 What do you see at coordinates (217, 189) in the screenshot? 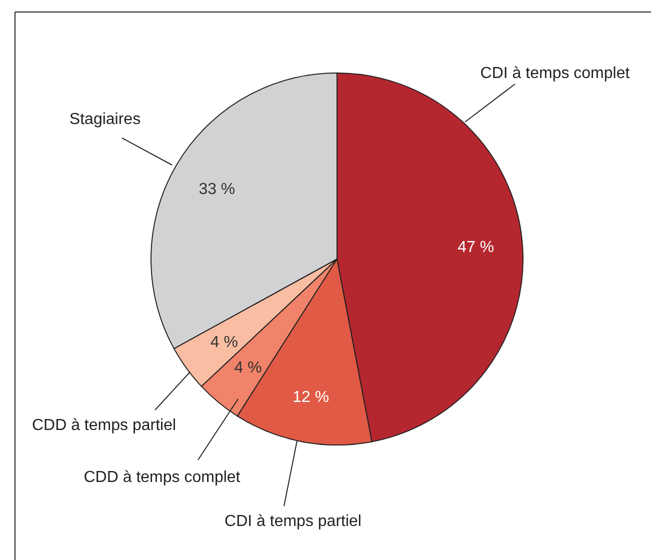
I see `data-label: 33 %` at bounding box center [217, 189].